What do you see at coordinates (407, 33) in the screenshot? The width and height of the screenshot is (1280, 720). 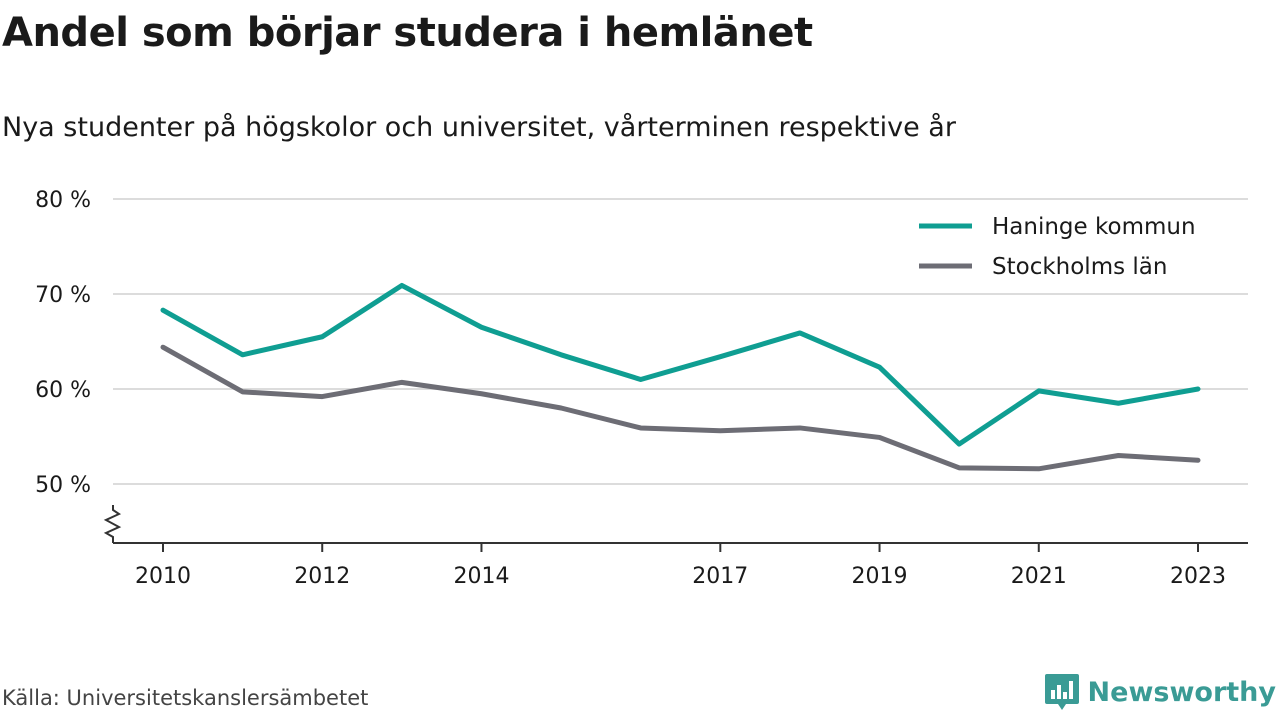 I see `chart-title: Andel som börjar studera i hemlänet` at bounding box center [407, 33].